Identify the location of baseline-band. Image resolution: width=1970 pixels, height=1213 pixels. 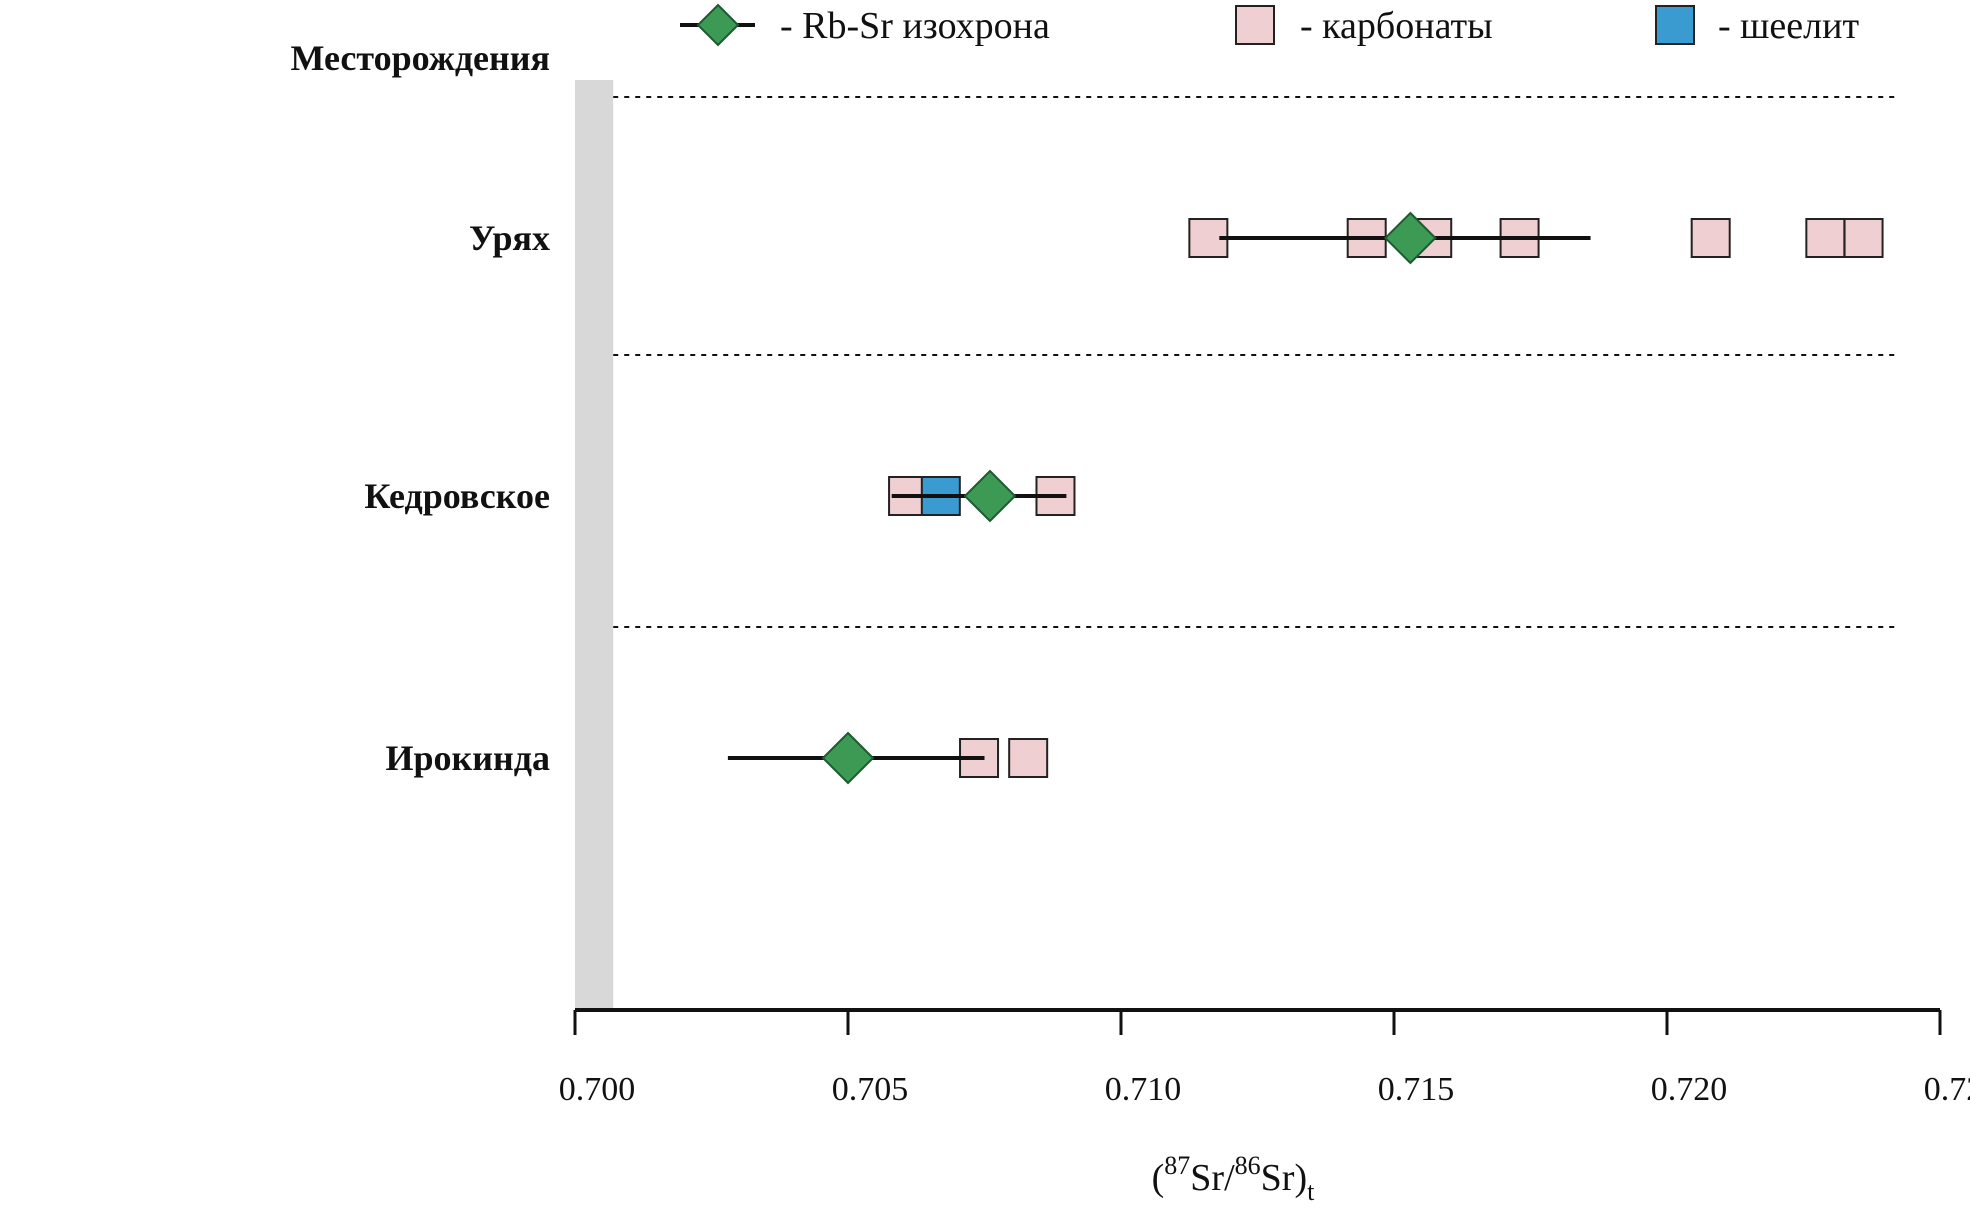
(594, 545).